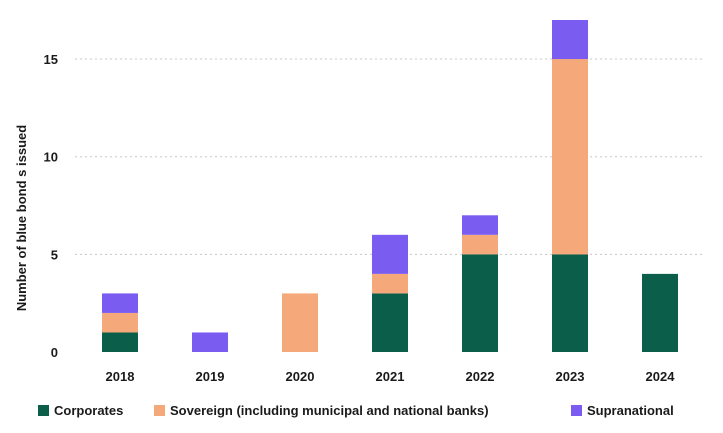 Image resolution: width=723 pixels, height=433 pixels. What do you see at coordinates (210, 376) in the screenshot?
I see `x-tick-label-2019: 2019` at bounding box center [210, 376].